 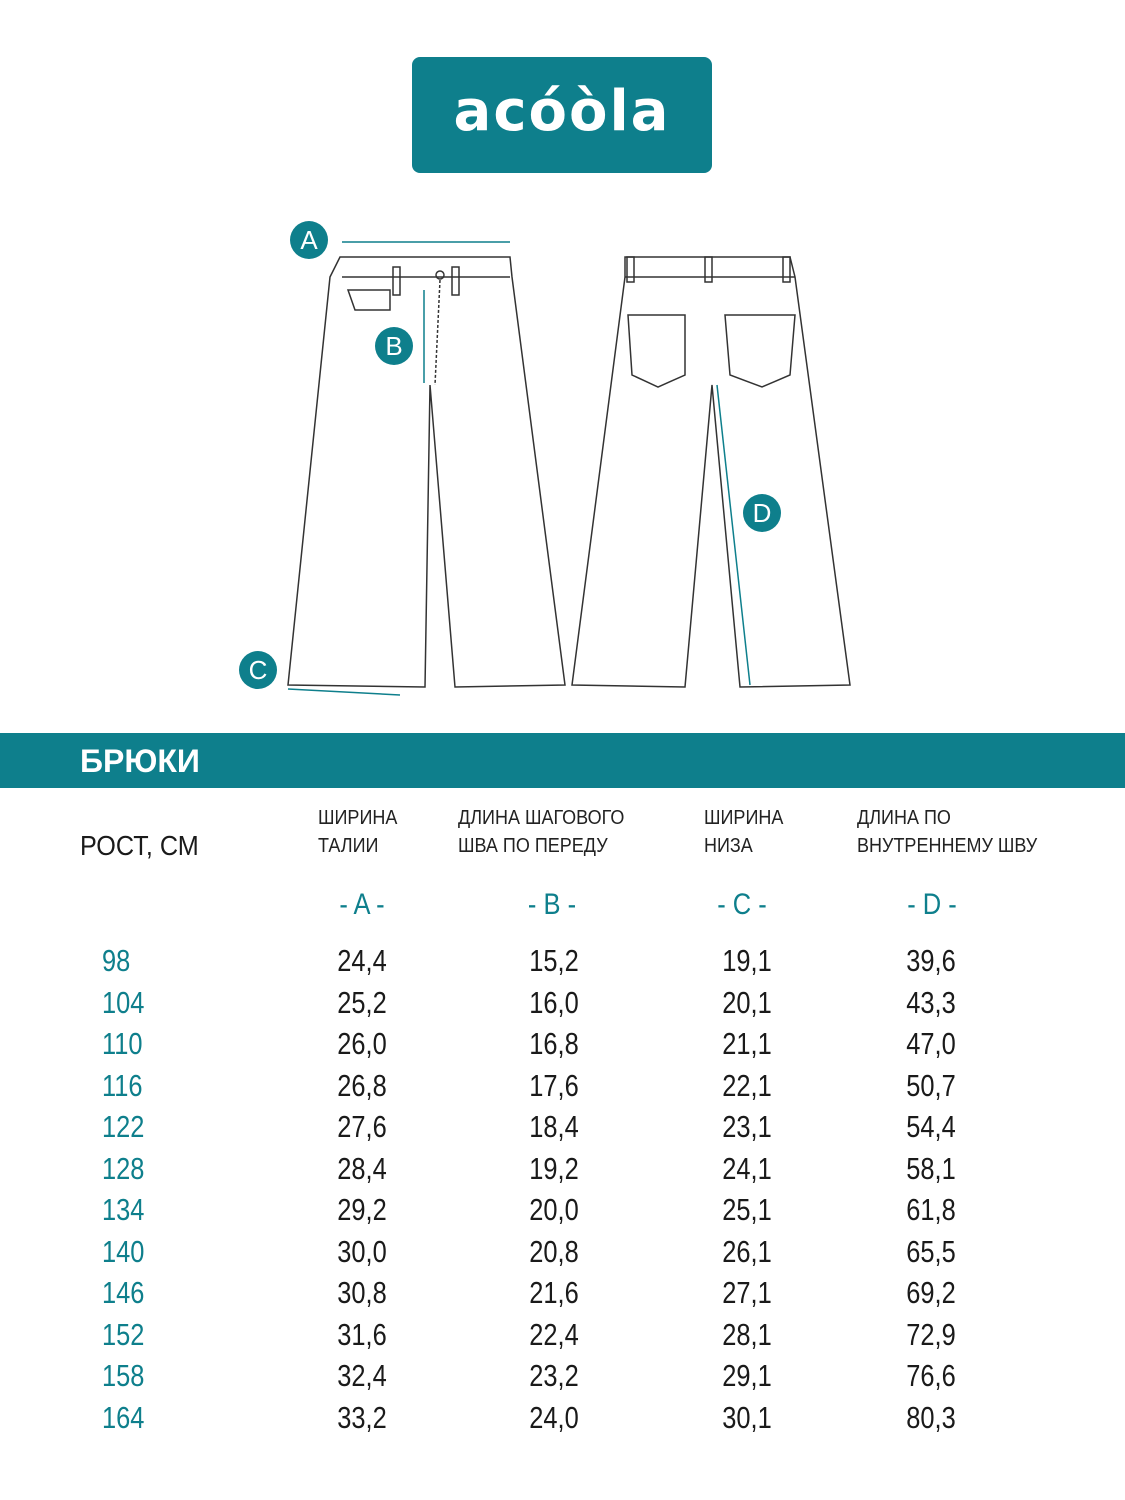 What do you see at coordinates (554, 1168) in the screenshot?
I see `value-cell-b: 19,2` at bounding box center [554, 1168].